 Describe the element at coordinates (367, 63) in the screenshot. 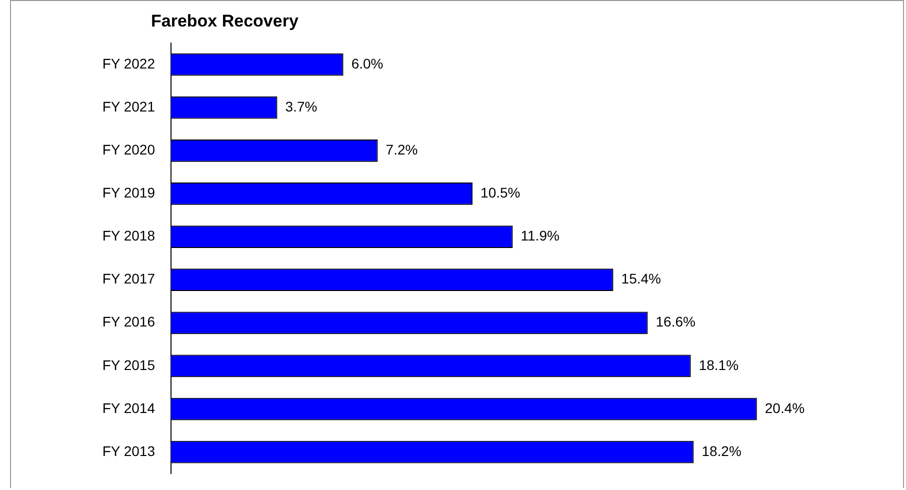

I see `data-label: 6.0%` at that location.